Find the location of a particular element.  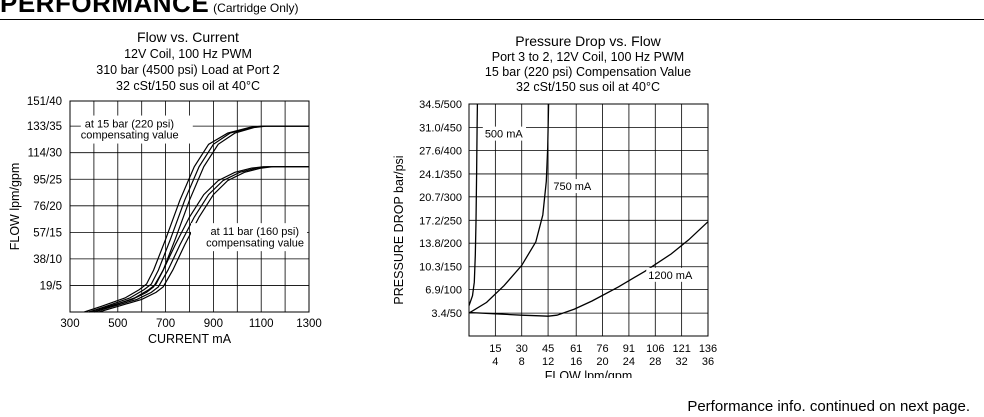

chart-subtitle: 310 bar (4500 psi) Load at Port 2 is located at coordinates (188, 70).